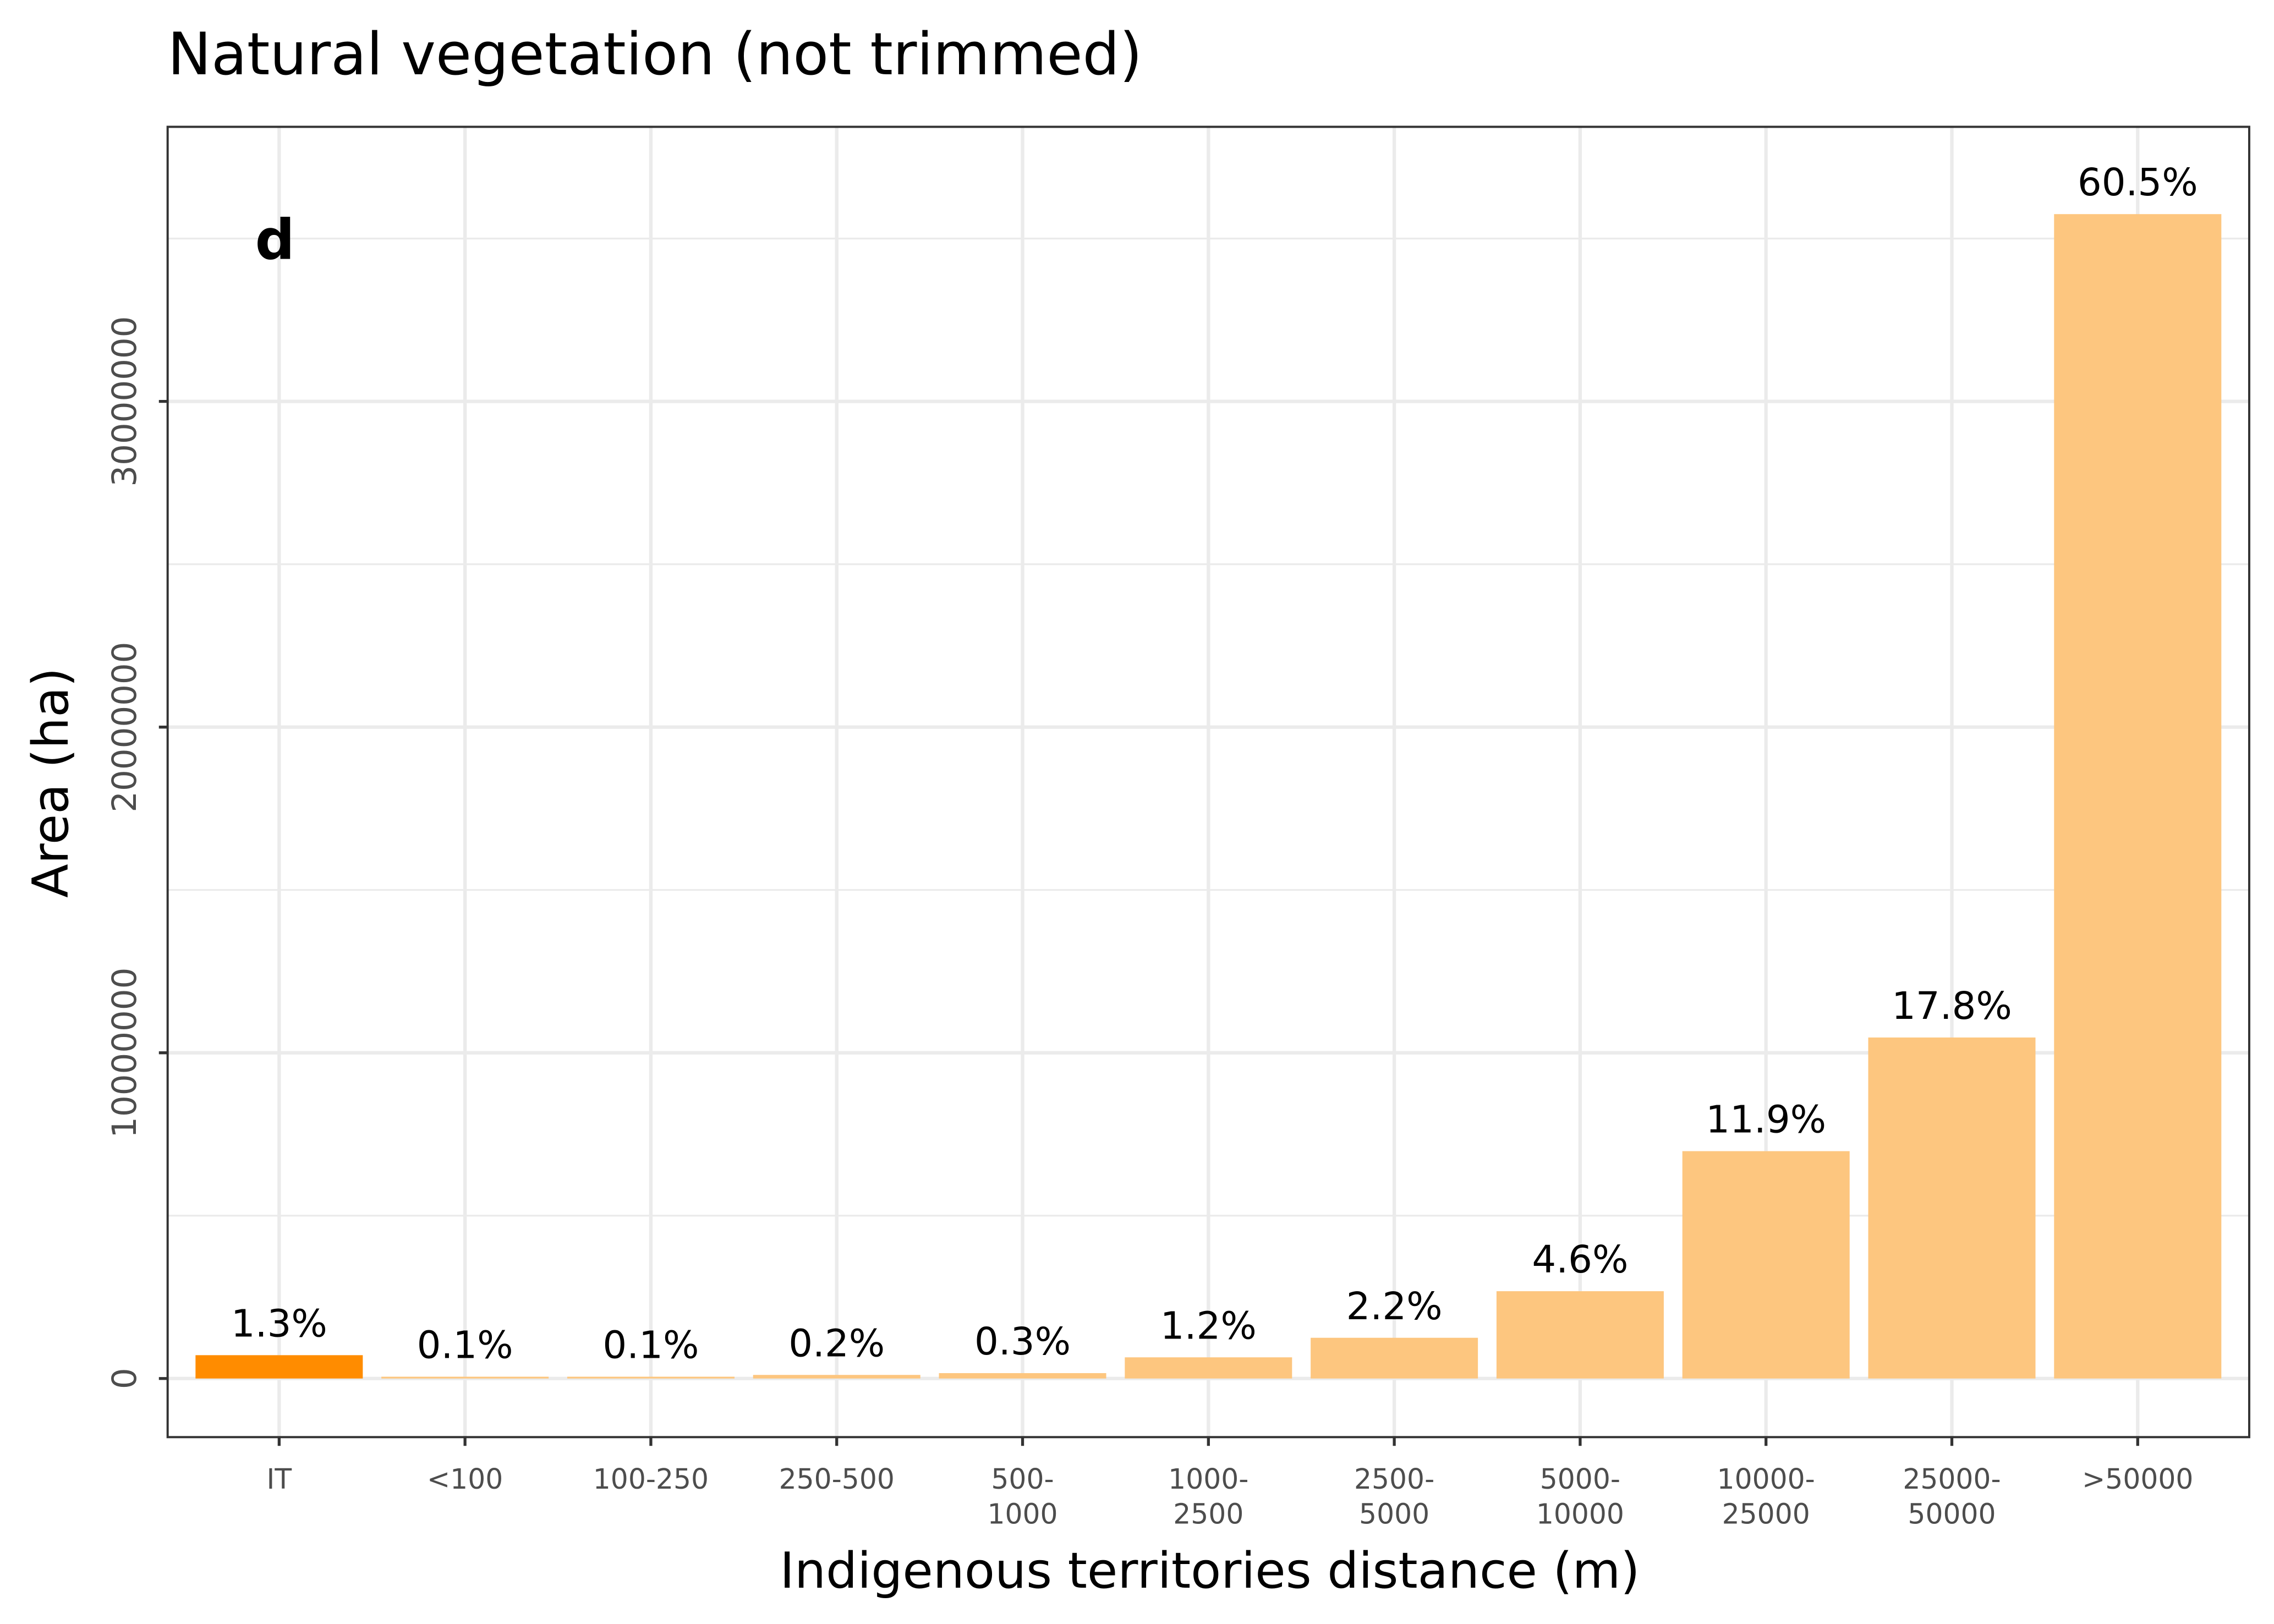 The image size is (2274, 1624). Describe the element at coordinates (51, 783) in the screenshot. I see `y-axis-title: Area (ha)` at that location.